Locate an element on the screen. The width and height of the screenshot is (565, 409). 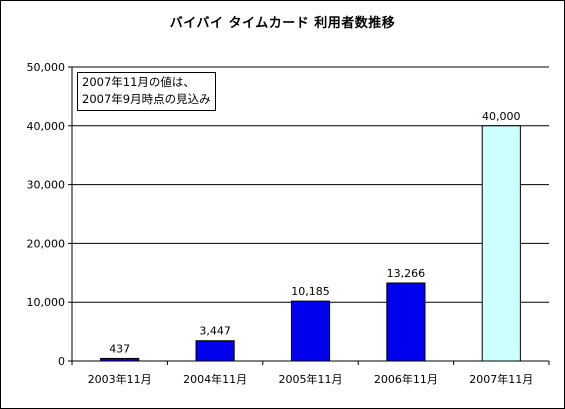
y-tick-label: 30,000 is located at coordinates (46, 185).